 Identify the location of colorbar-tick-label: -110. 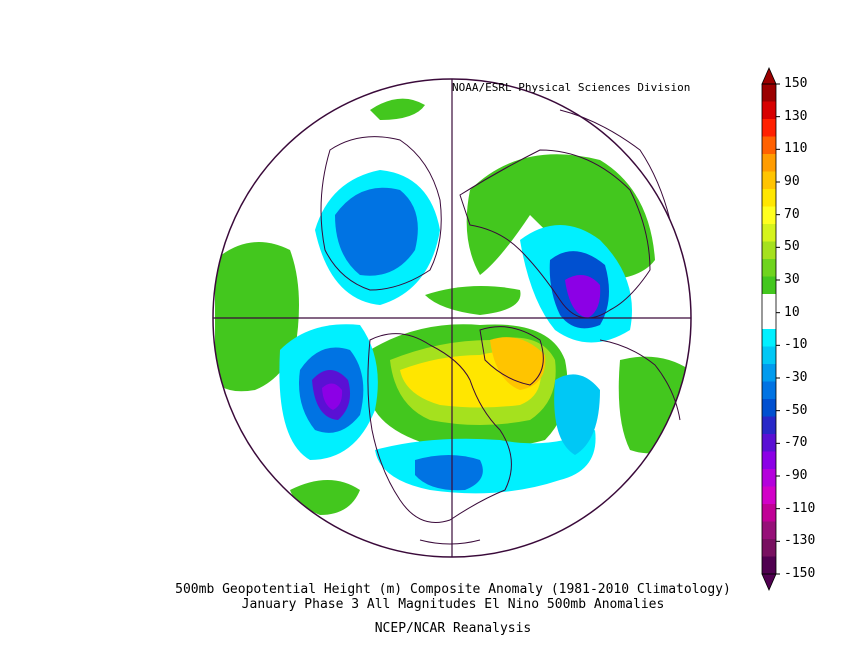
(800, 508).